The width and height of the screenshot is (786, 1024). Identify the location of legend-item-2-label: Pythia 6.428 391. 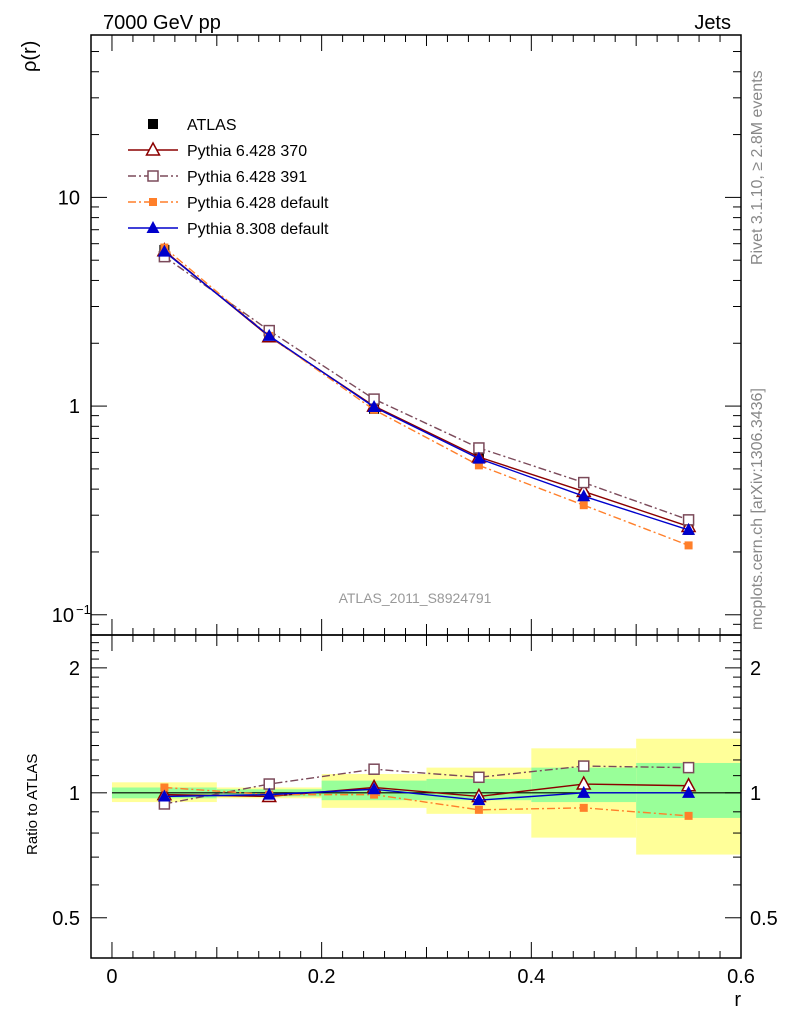
(247, 177).